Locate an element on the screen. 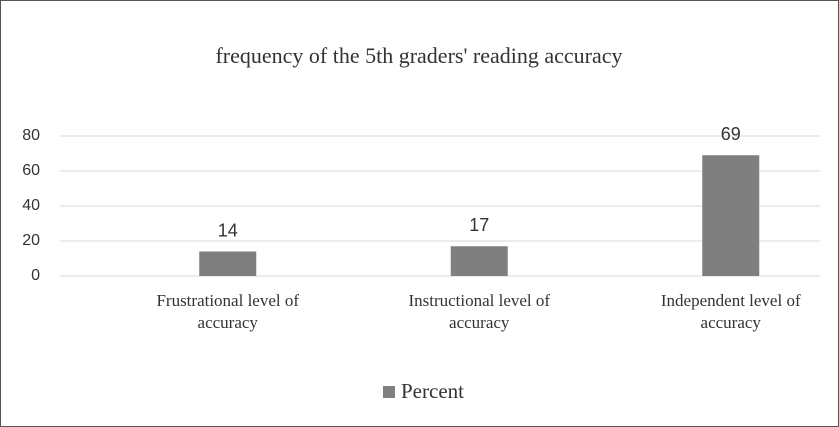  legend-swatch is located at coordinates (389, 392).